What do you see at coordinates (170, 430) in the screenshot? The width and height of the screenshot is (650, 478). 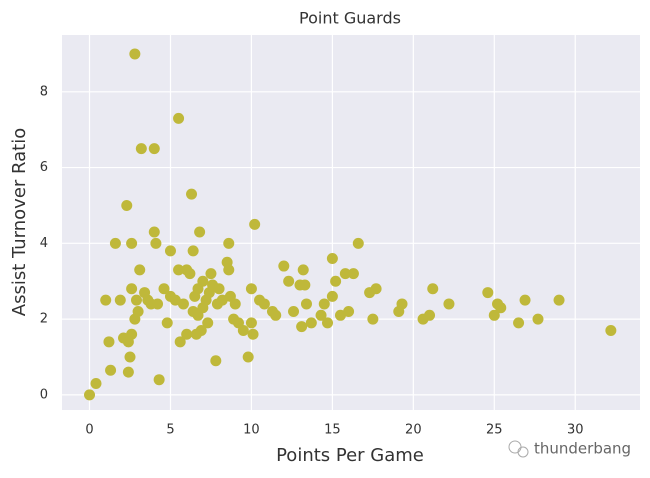 I see `x-tick-label: 5` at bounding box center [170, 430].